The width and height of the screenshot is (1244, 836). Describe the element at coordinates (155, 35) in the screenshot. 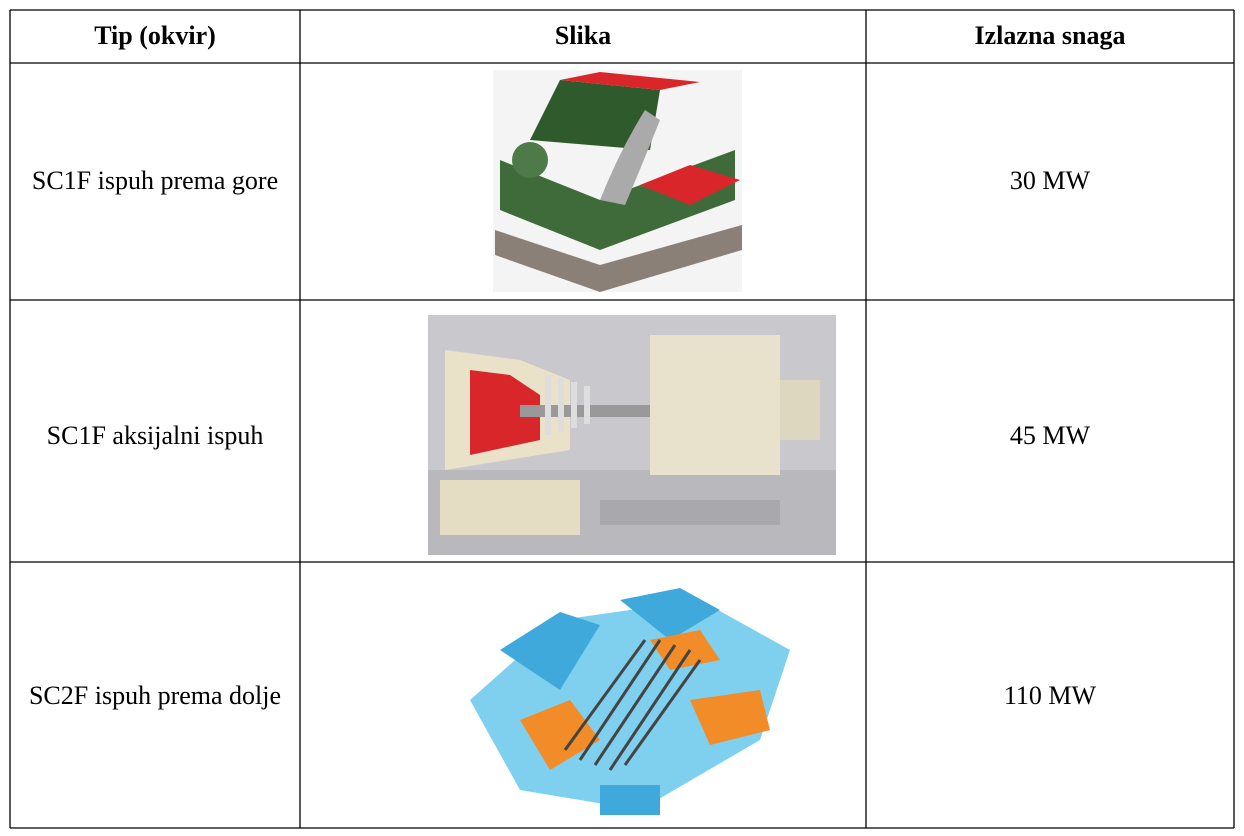

I see `header-cell: Tip (okvir)` at that location.